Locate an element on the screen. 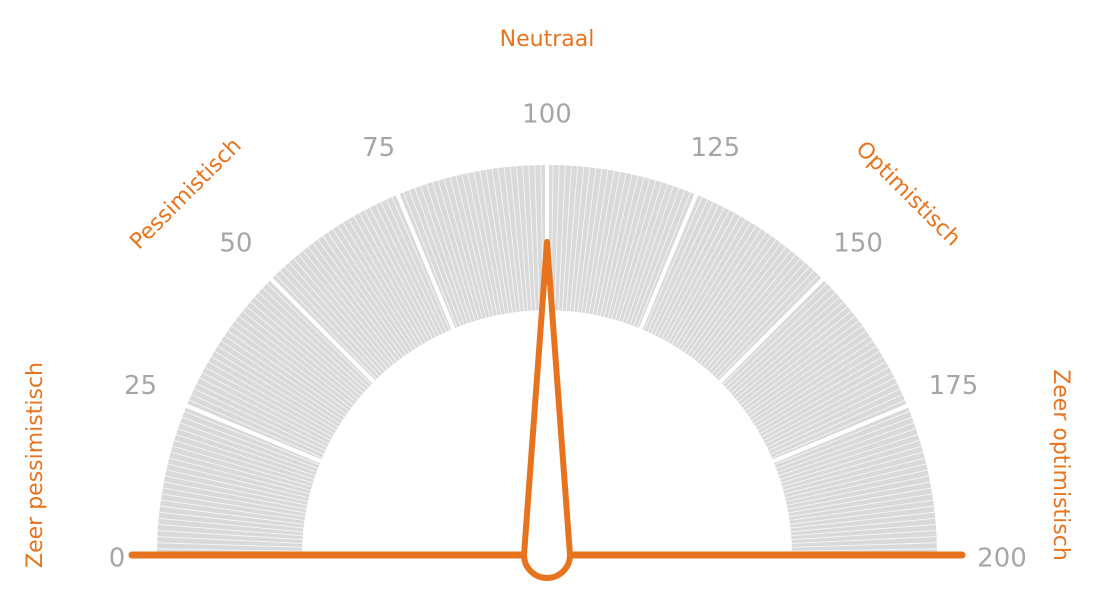 The width and height of the screenshot is (1096, 605). zone-label: Zeer pessimistisch is located at coordinates (35, 465).